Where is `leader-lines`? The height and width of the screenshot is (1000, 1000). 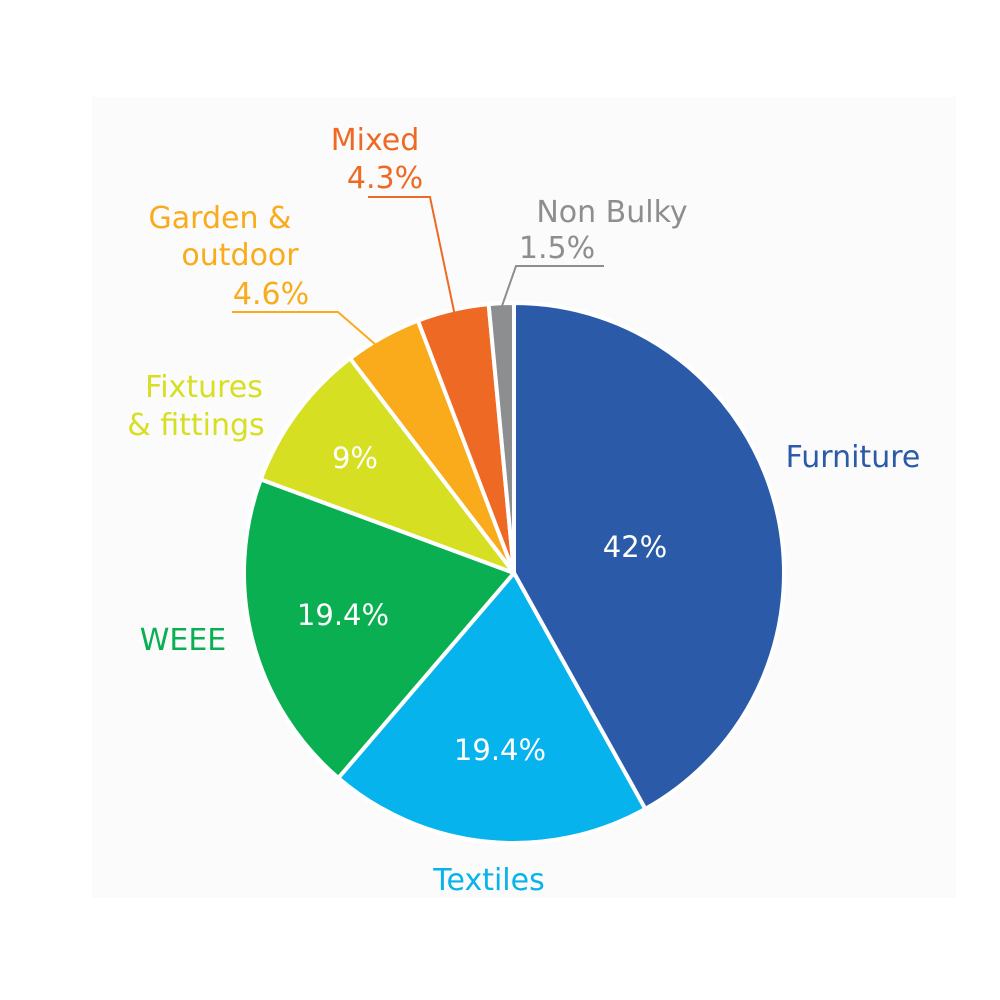
leader-lines is located at coordinates (418, 271).